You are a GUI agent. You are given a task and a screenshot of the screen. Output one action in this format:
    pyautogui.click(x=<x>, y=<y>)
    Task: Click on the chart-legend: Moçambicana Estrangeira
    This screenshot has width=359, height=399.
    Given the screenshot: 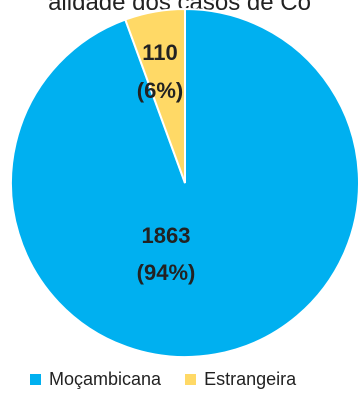 What is the action you would take?
    pyautogui.click(x=163, y=379)
    